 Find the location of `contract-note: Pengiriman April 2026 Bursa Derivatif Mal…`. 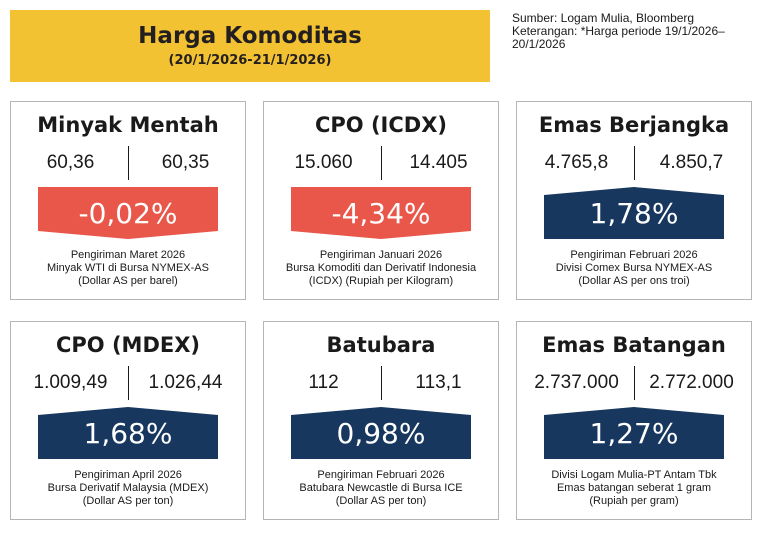

contract-note: Pengiriman April 2026 Bursa Derivatif Mal… is located at coordinates (128, 488).